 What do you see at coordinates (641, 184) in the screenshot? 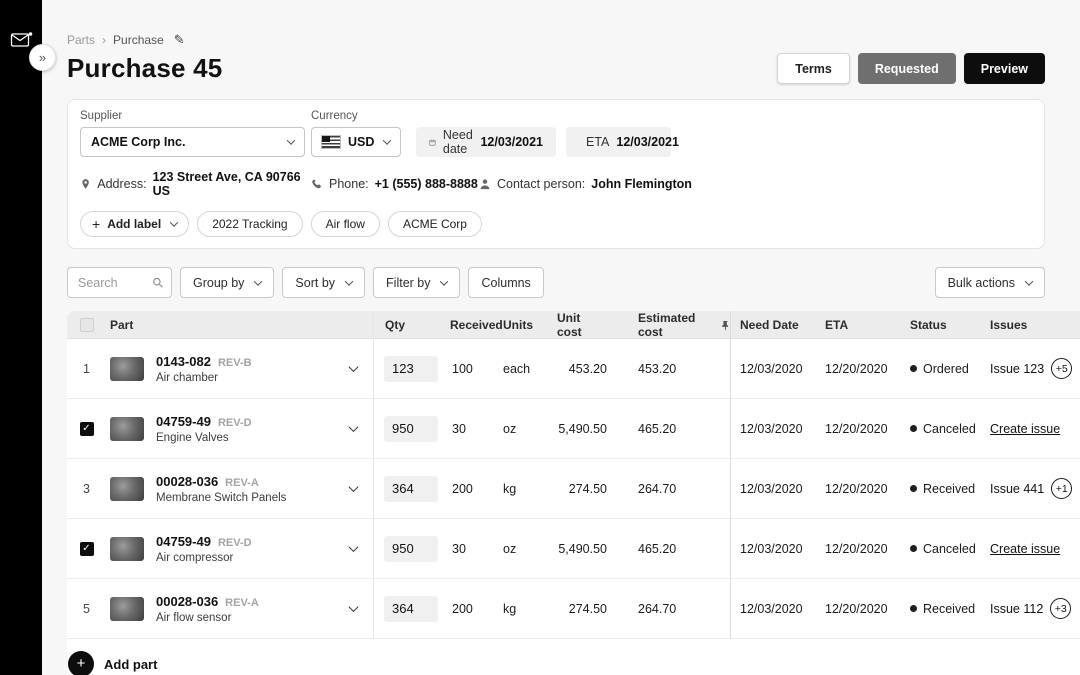
I see `contact-value: John Flemington` at bounding box center [641, 184].